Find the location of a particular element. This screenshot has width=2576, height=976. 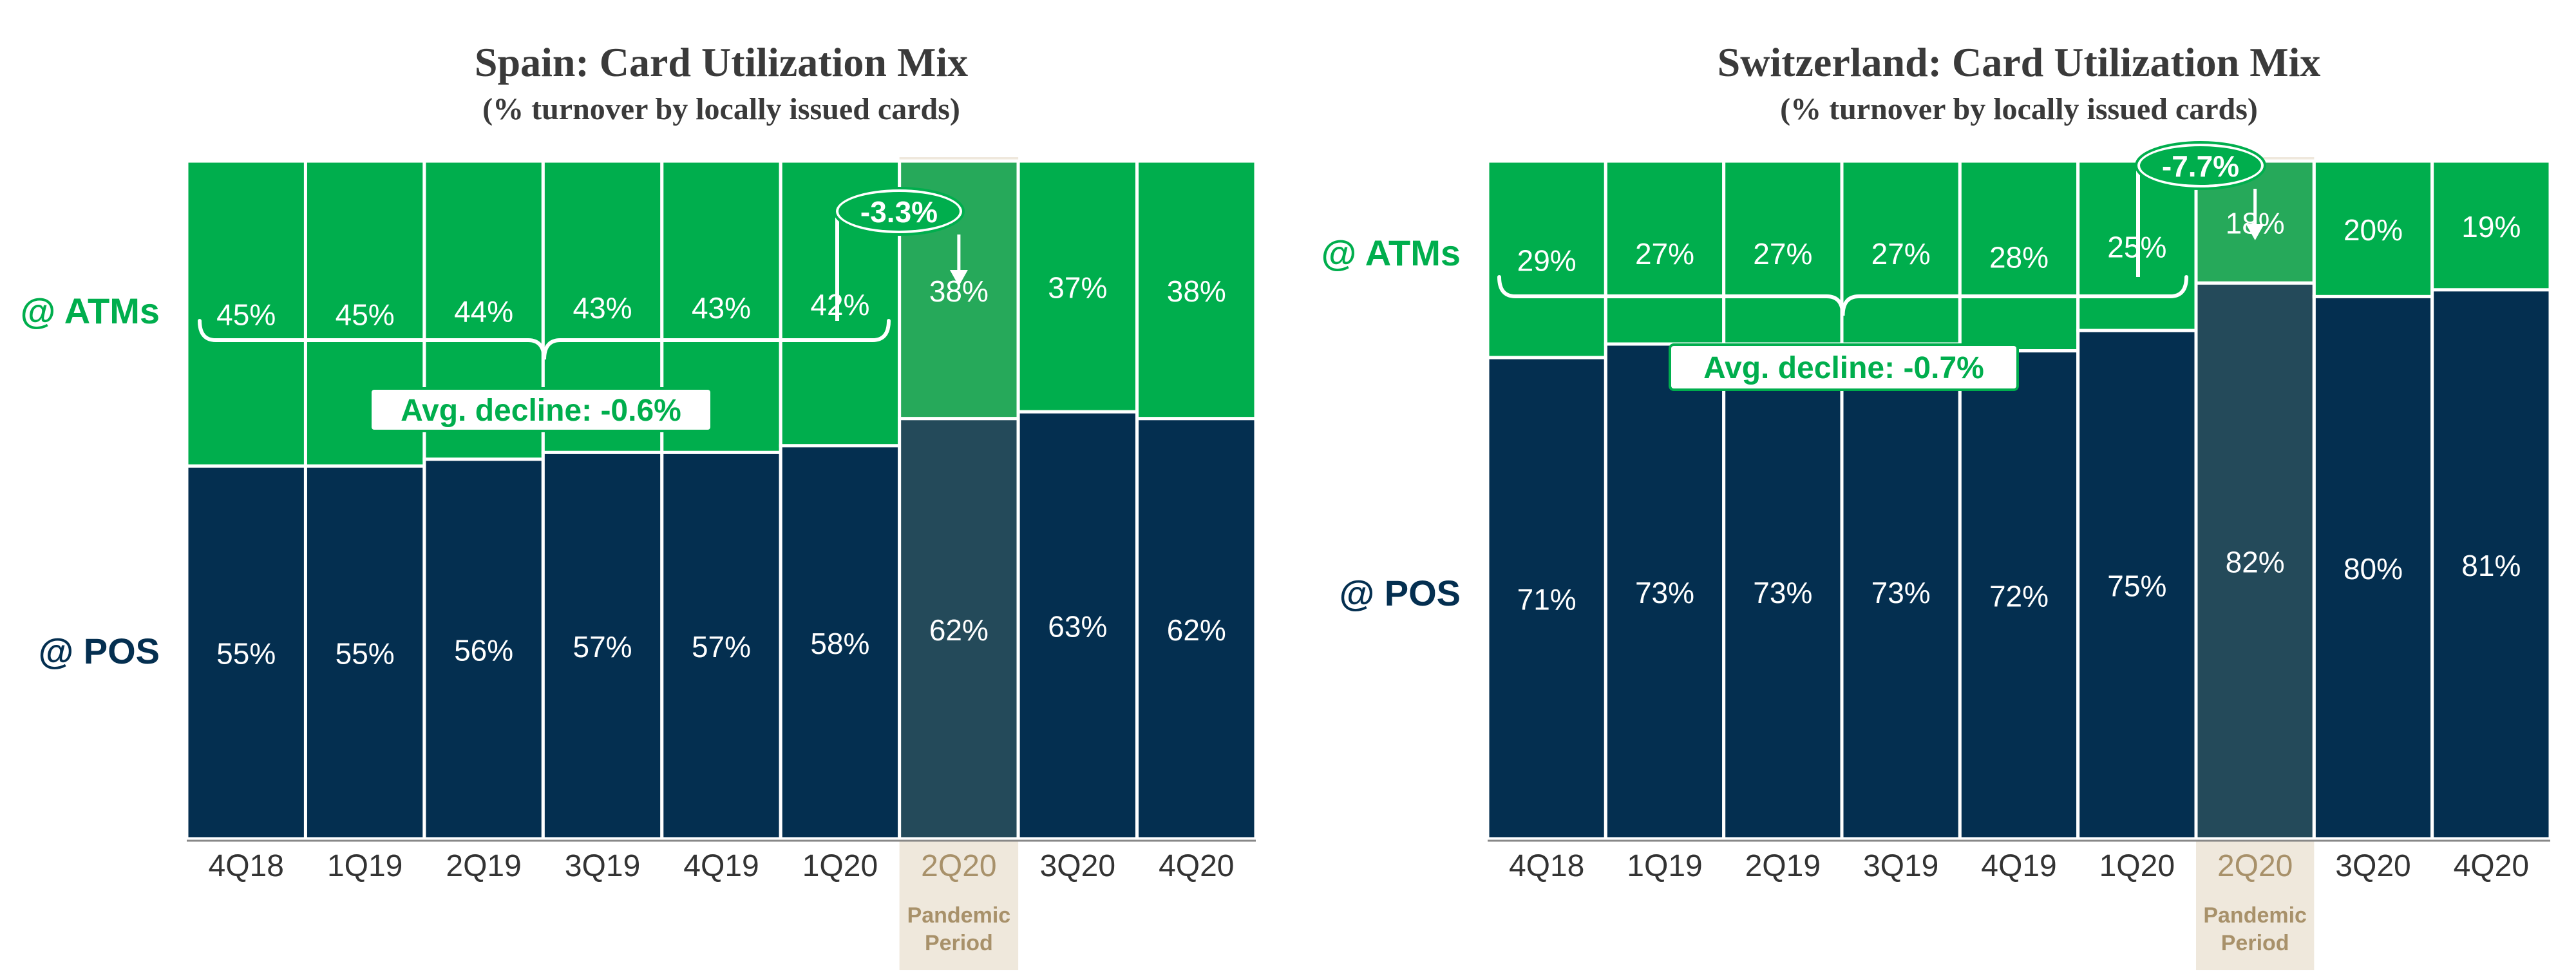

avg-decline-label: Avg. decline: -0.6% is located at coordinates (541, 411).